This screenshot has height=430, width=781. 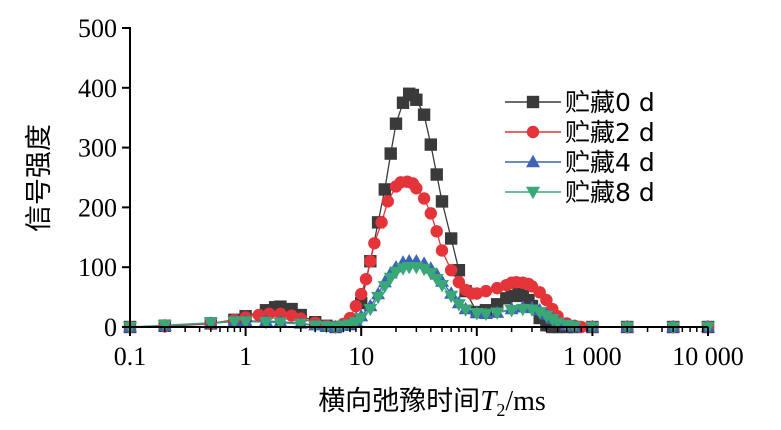 I want to click on y-tick-label: 400, so click(x=97, y=88).